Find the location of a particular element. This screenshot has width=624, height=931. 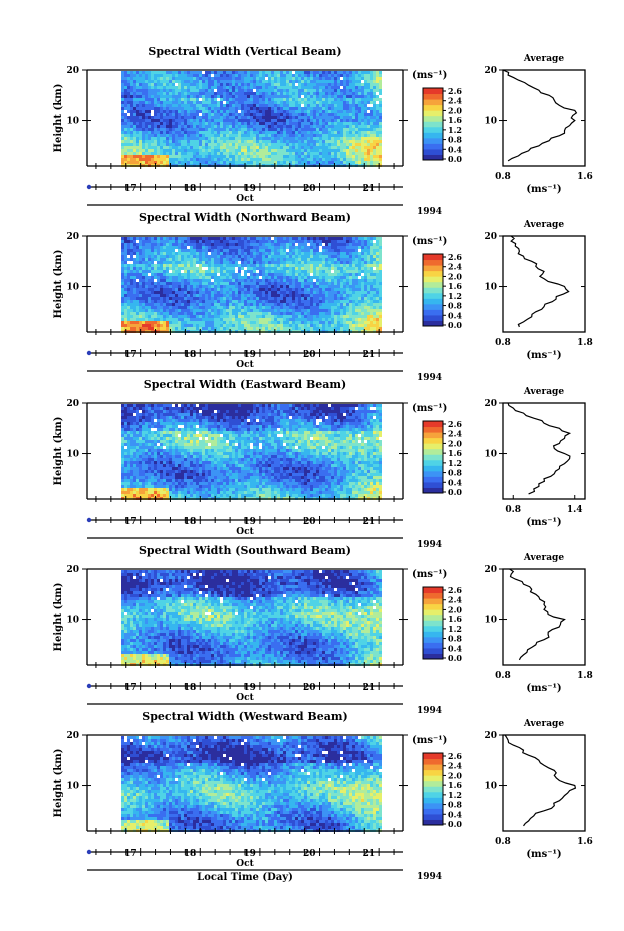

y-tick-label: 20 is located at coordinates (72, 71).